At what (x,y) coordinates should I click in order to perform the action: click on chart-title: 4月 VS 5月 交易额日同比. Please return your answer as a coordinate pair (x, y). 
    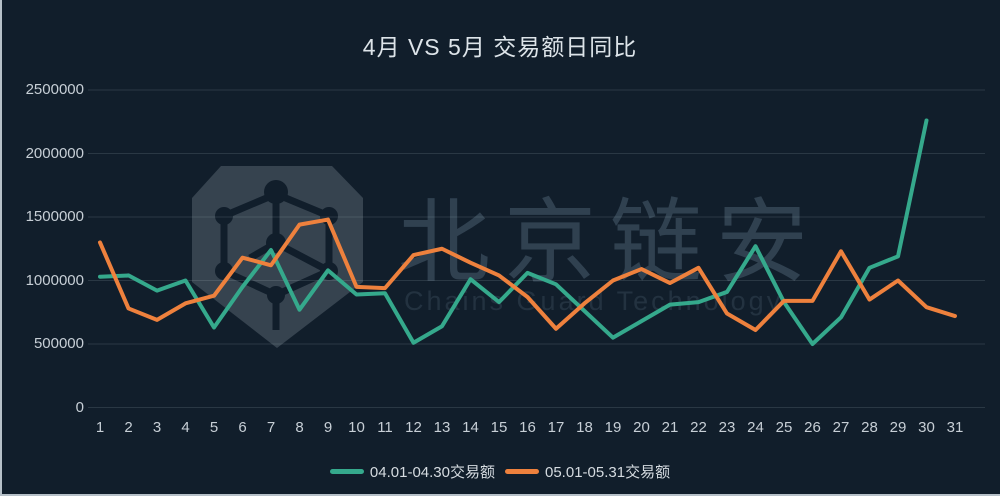
    Looking at the image, I should click on (500, 47).